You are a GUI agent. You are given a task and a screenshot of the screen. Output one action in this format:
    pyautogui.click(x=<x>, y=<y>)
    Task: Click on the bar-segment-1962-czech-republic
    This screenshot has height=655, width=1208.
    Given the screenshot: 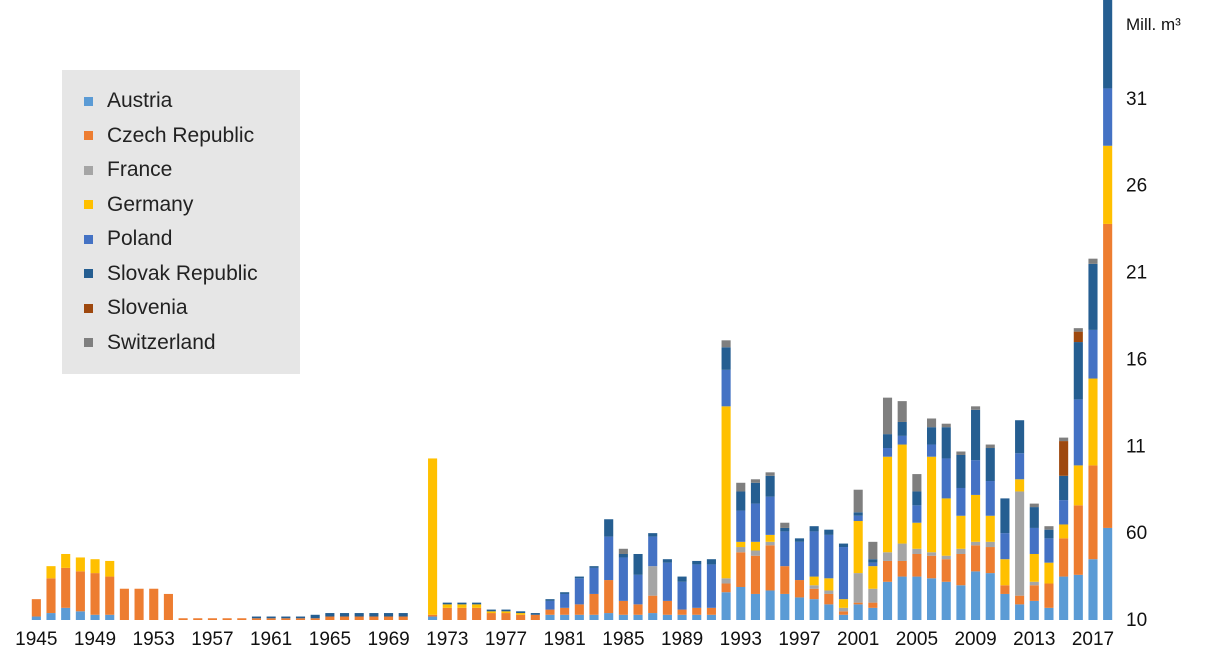 What is the action you would take?
    pyautogui.click(x=286, y=619)
    